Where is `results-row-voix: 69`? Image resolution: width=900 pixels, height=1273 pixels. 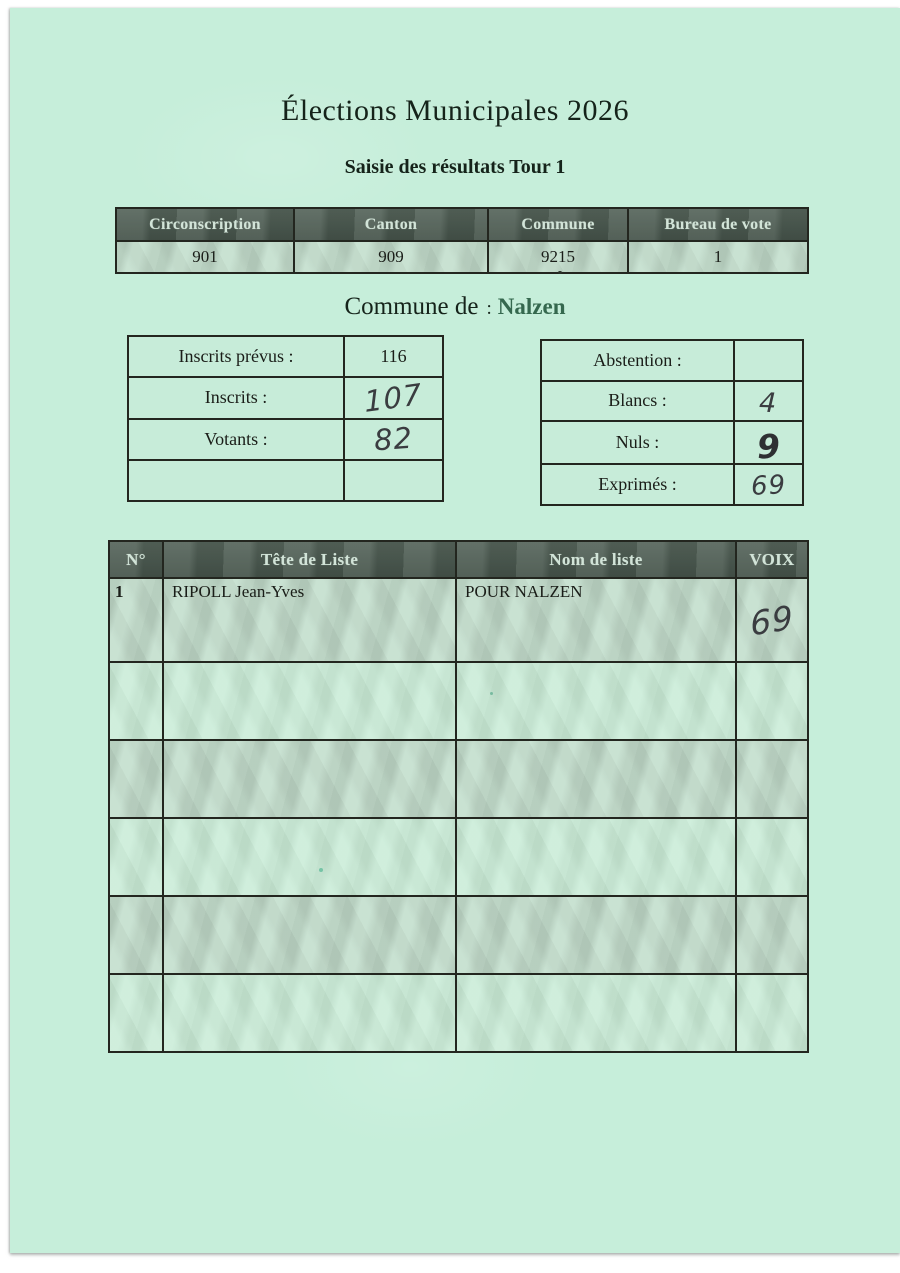 results-row-voix: 69 is located at coordinates (772, 620).